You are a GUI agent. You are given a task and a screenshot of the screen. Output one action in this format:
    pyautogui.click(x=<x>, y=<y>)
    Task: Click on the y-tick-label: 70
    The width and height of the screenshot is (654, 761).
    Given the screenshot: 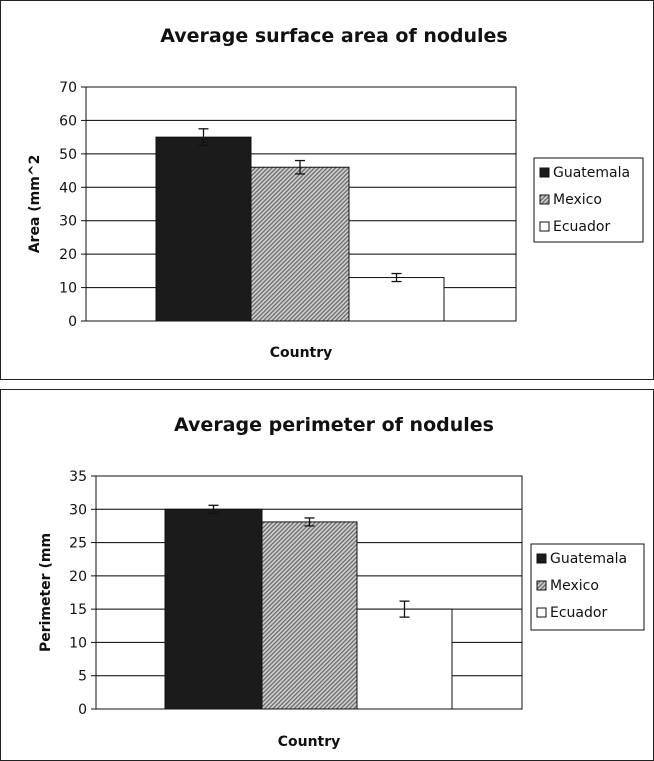 What is the action you would take?
    pyautogui.click(x=68, y=88)
    